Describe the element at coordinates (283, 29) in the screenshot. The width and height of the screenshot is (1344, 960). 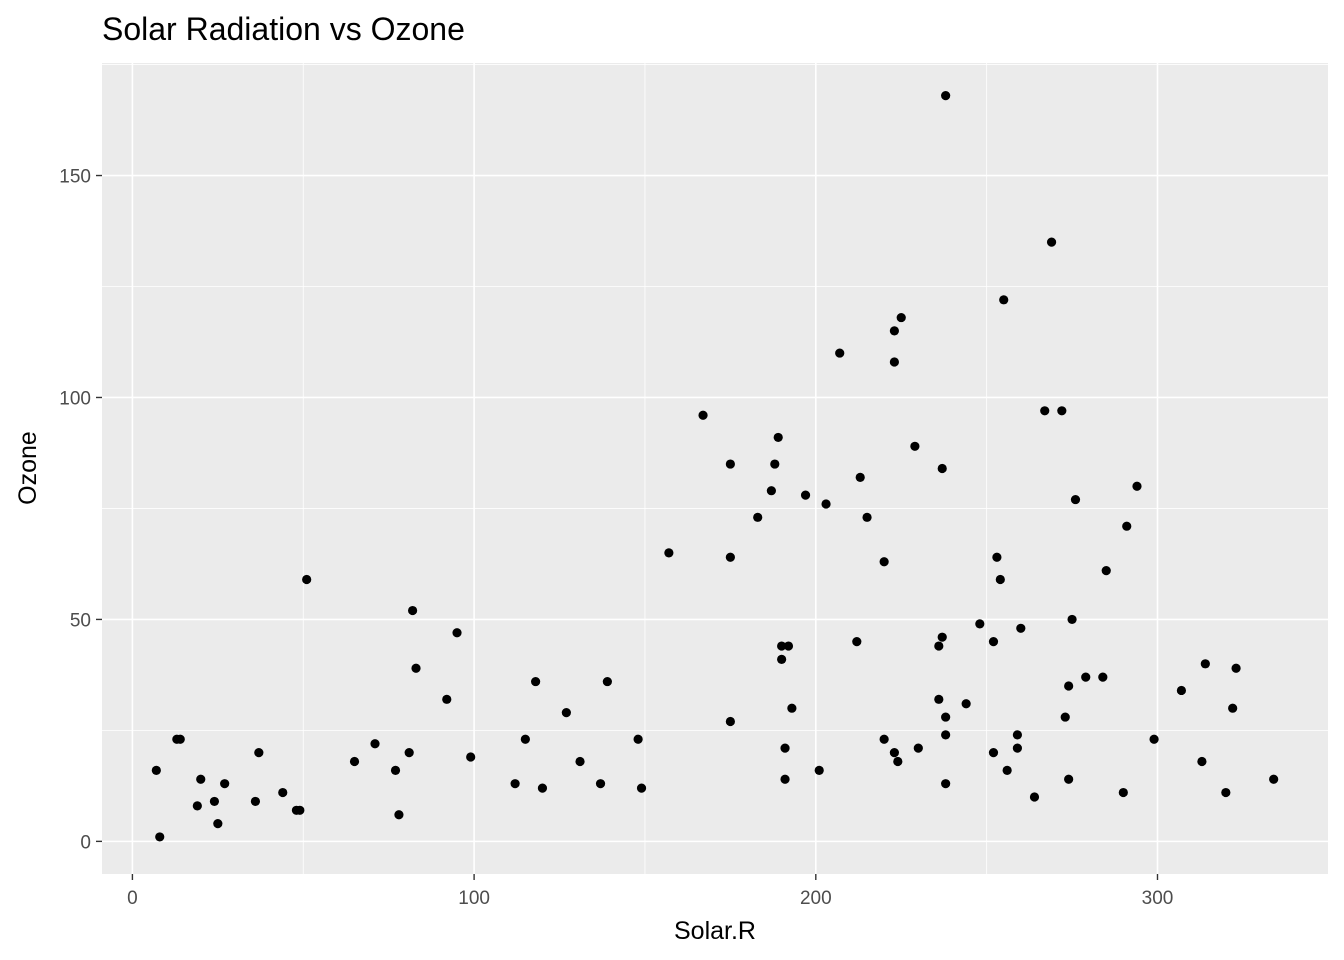
I see `chart-title: Solar Radiation vs Ozone` at that location.